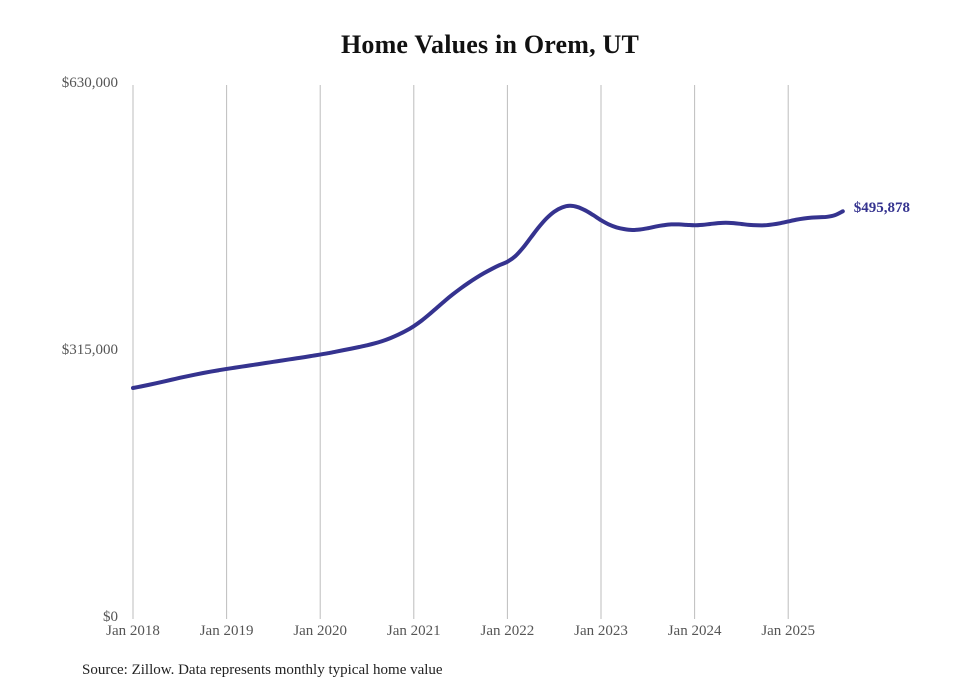 The image size is (980, 699). Describe the element at coordinates (788, 631) in the screenshot. I see `x-tick-label: Jan 2025` at that location.